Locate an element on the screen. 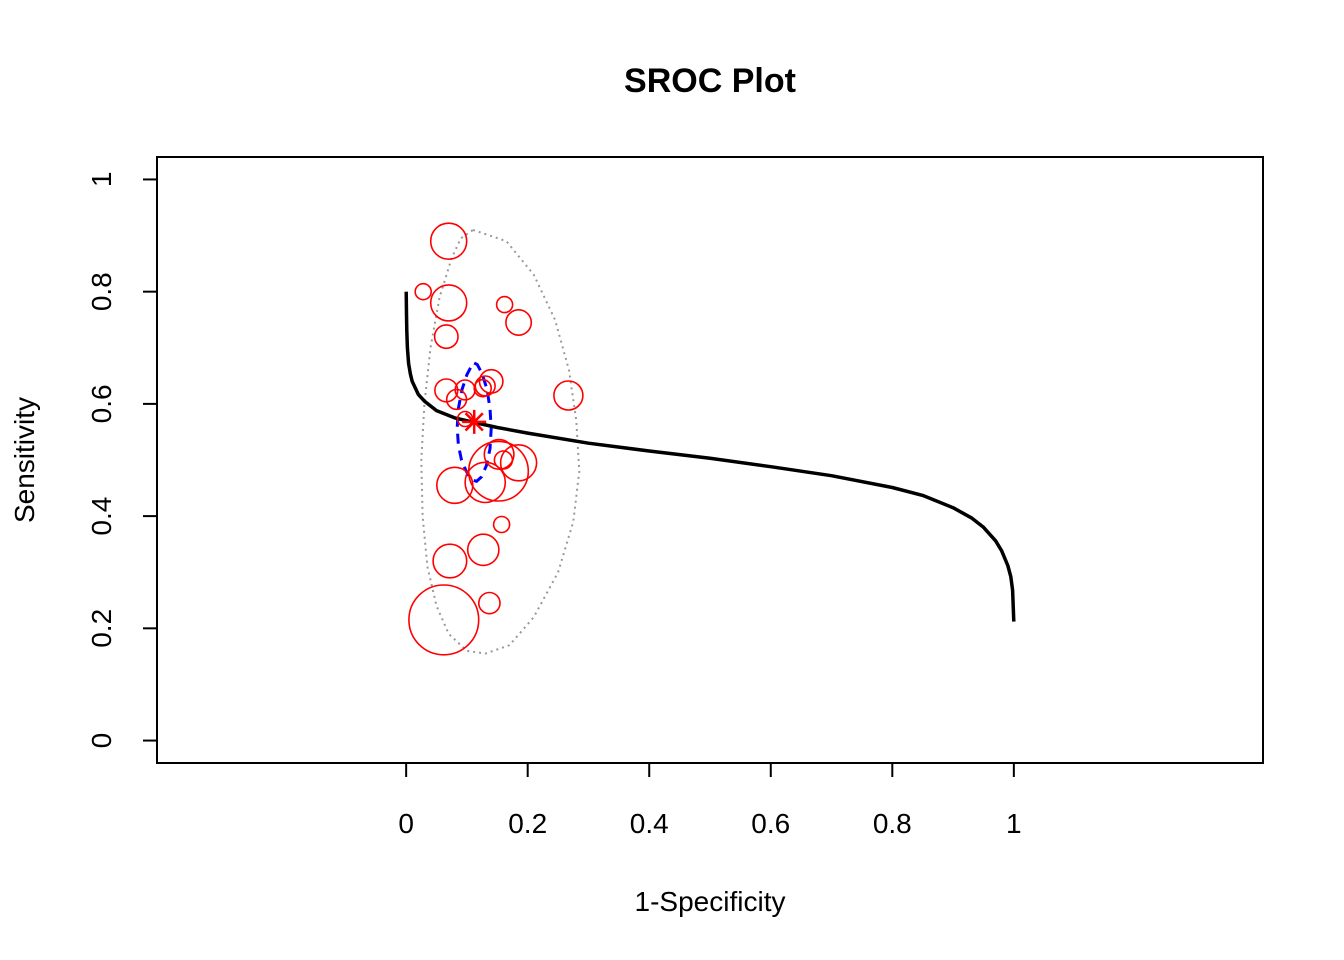  x-tick-label-1: 0 is located at coordinates (406, 823).